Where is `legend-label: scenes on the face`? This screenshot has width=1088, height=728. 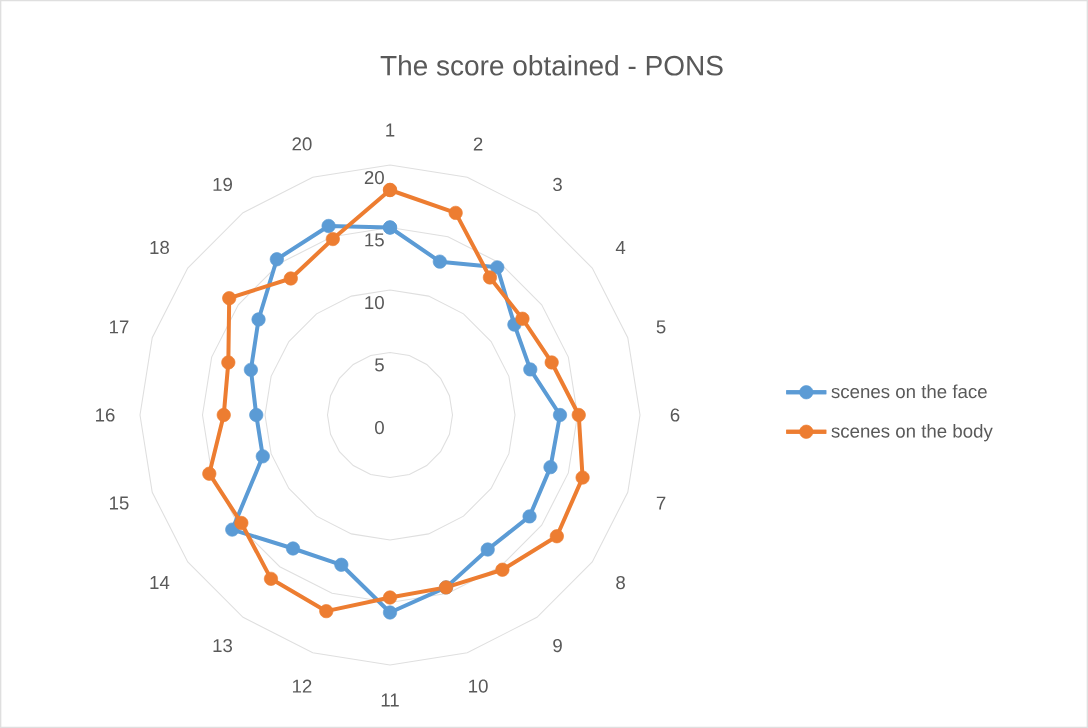
legend-label: scenes on the face is located at coordinates (909, 391).